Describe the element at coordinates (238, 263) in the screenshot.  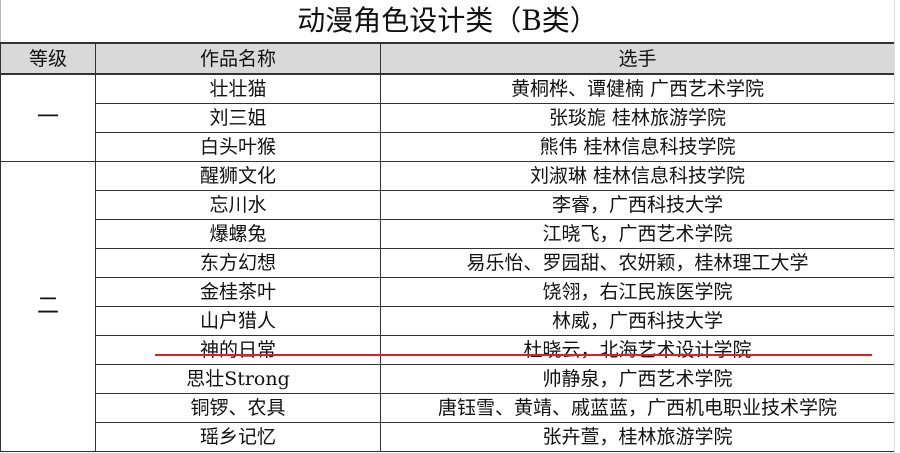
I see `work-name-cell: 东方幻想` at that location.